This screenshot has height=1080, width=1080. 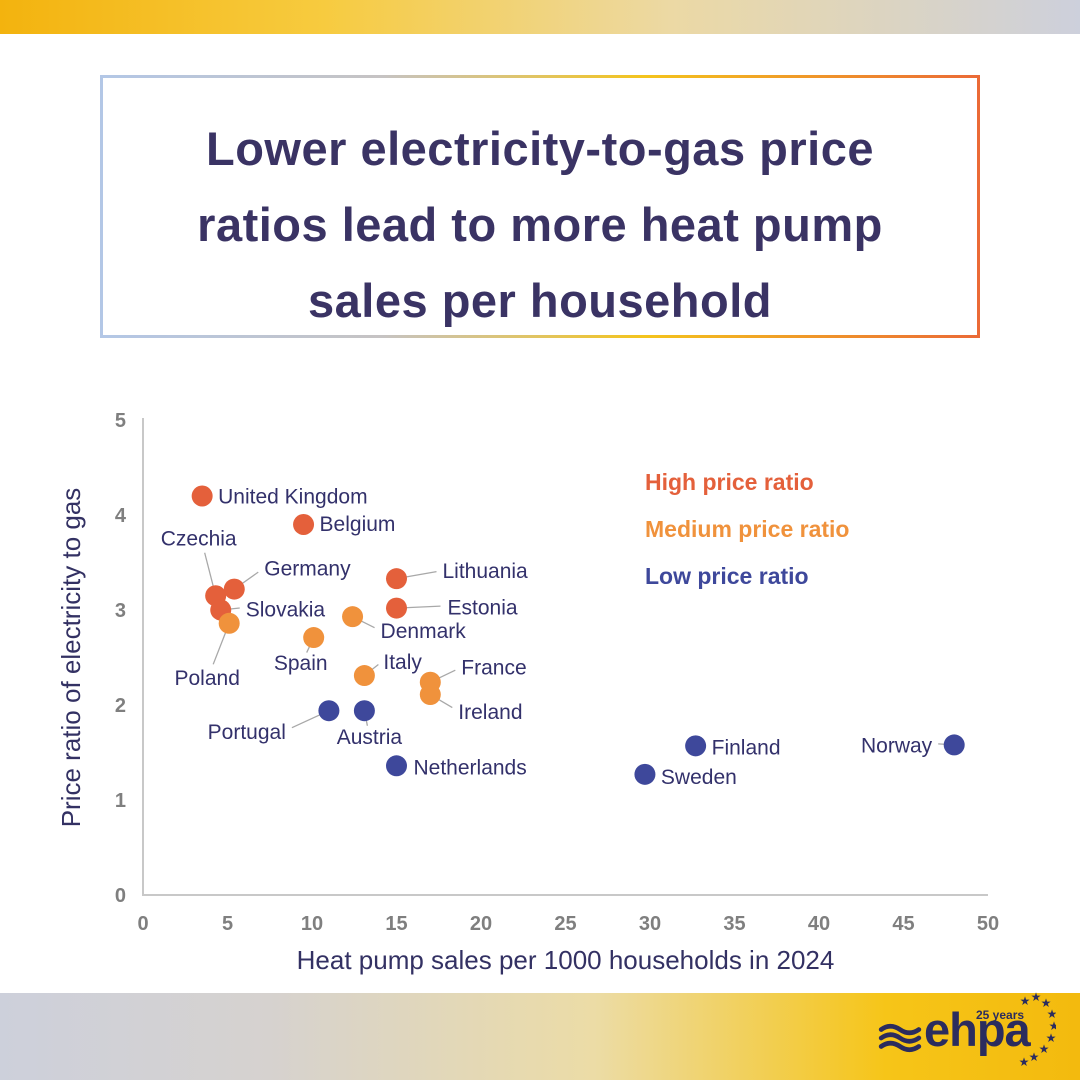 I want to click on point-label-belgium: Belgium, so click(x=358, y=524).